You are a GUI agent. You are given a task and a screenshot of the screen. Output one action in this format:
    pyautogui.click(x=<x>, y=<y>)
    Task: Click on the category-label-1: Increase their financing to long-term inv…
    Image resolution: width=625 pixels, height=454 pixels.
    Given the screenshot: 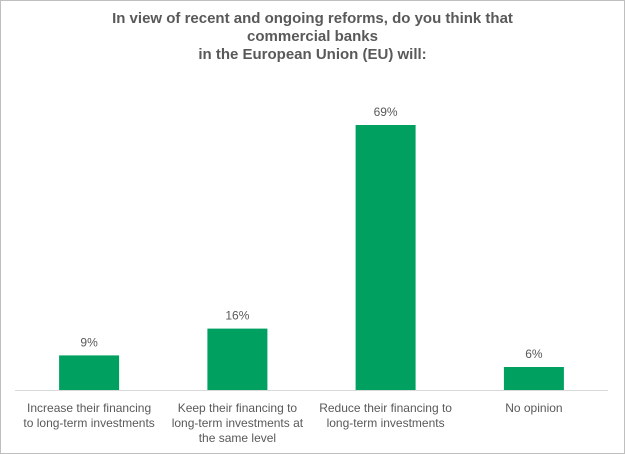 What is the action you would take?
    pyautogui.click(x=88, y=415)
    